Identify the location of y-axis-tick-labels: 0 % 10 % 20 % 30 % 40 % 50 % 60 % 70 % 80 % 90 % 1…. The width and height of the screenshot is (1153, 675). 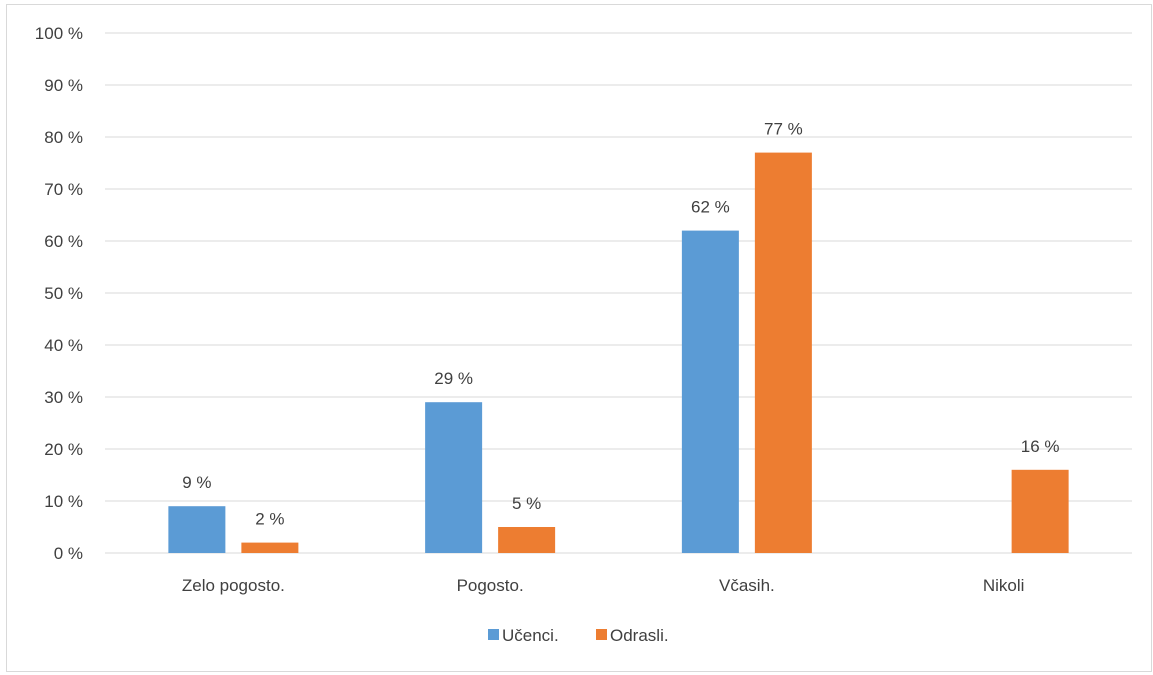
(59, 293).